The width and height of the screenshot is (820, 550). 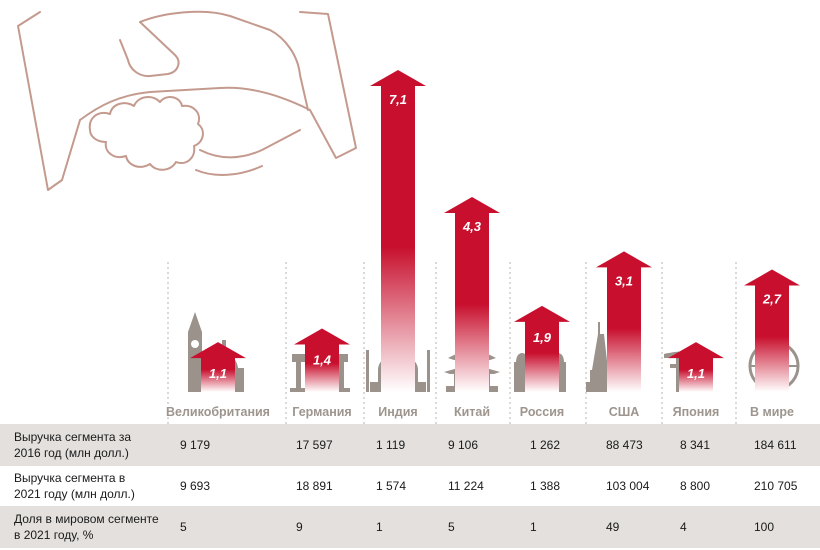 What do you see at coordinates (554, 486) in the screenshot?
I see `table-cell-ru: 1 388` at bounding box center [554, 486].